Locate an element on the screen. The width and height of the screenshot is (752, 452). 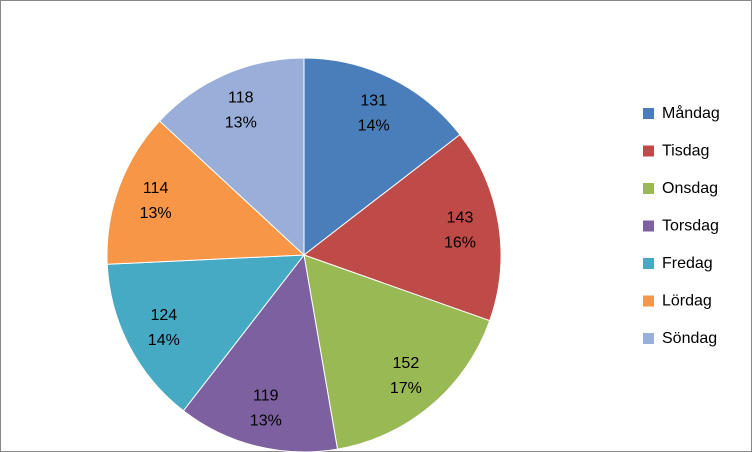
value-label: 152 is located at coordinates (406, 363).